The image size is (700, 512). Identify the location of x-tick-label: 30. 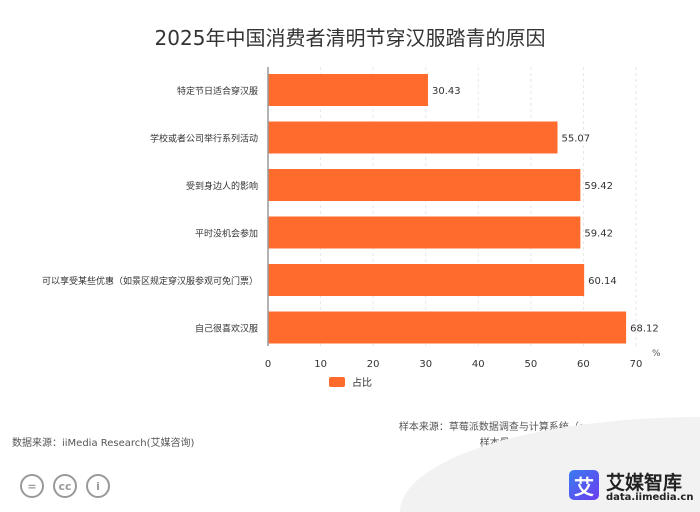
(425, 364).